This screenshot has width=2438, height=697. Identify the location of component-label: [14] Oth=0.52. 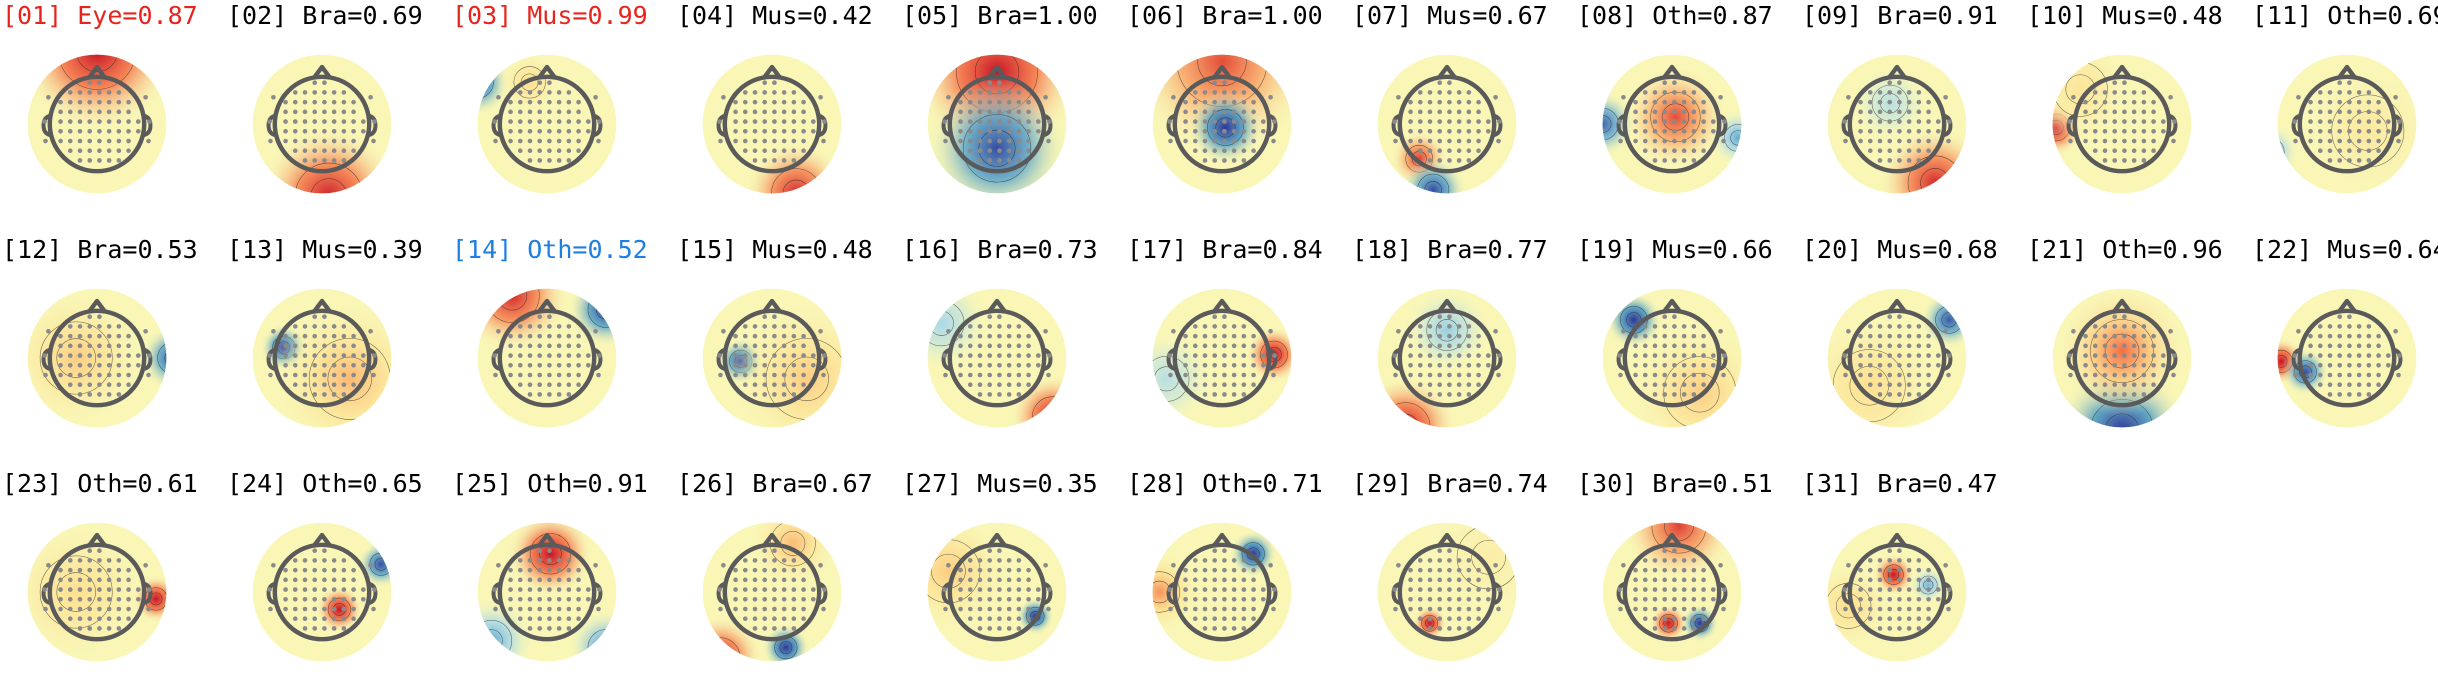
(550, 249).